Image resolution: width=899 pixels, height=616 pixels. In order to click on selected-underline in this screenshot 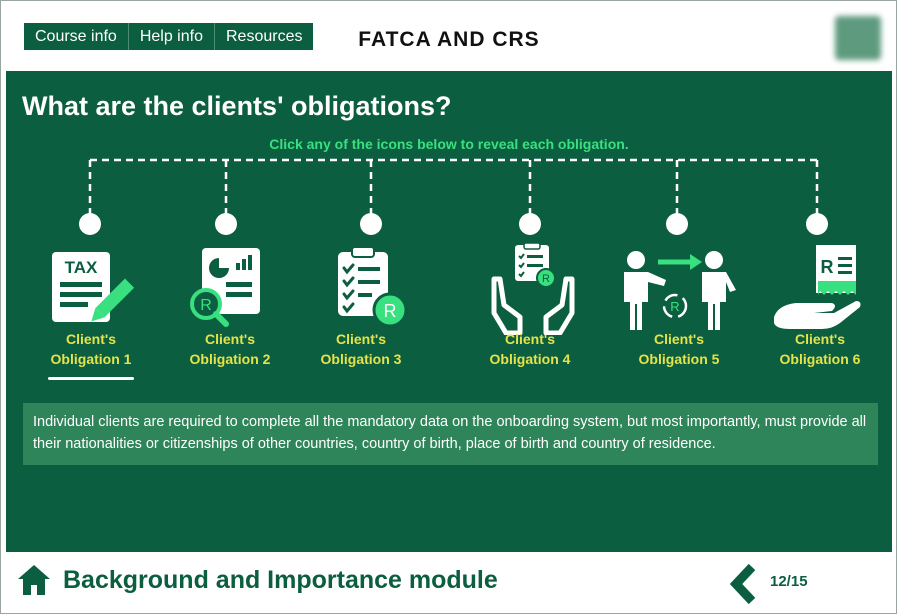, I will do `click(91, 378)`.